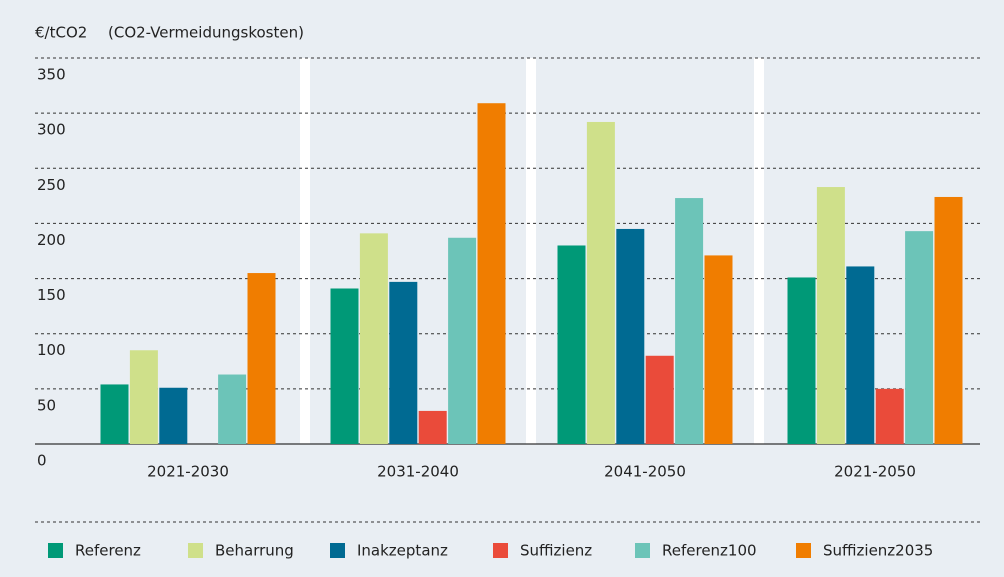  Describe the element at coordinates (254, 551) in the screenshot. I see `legend-label: Beharrung` at that location.